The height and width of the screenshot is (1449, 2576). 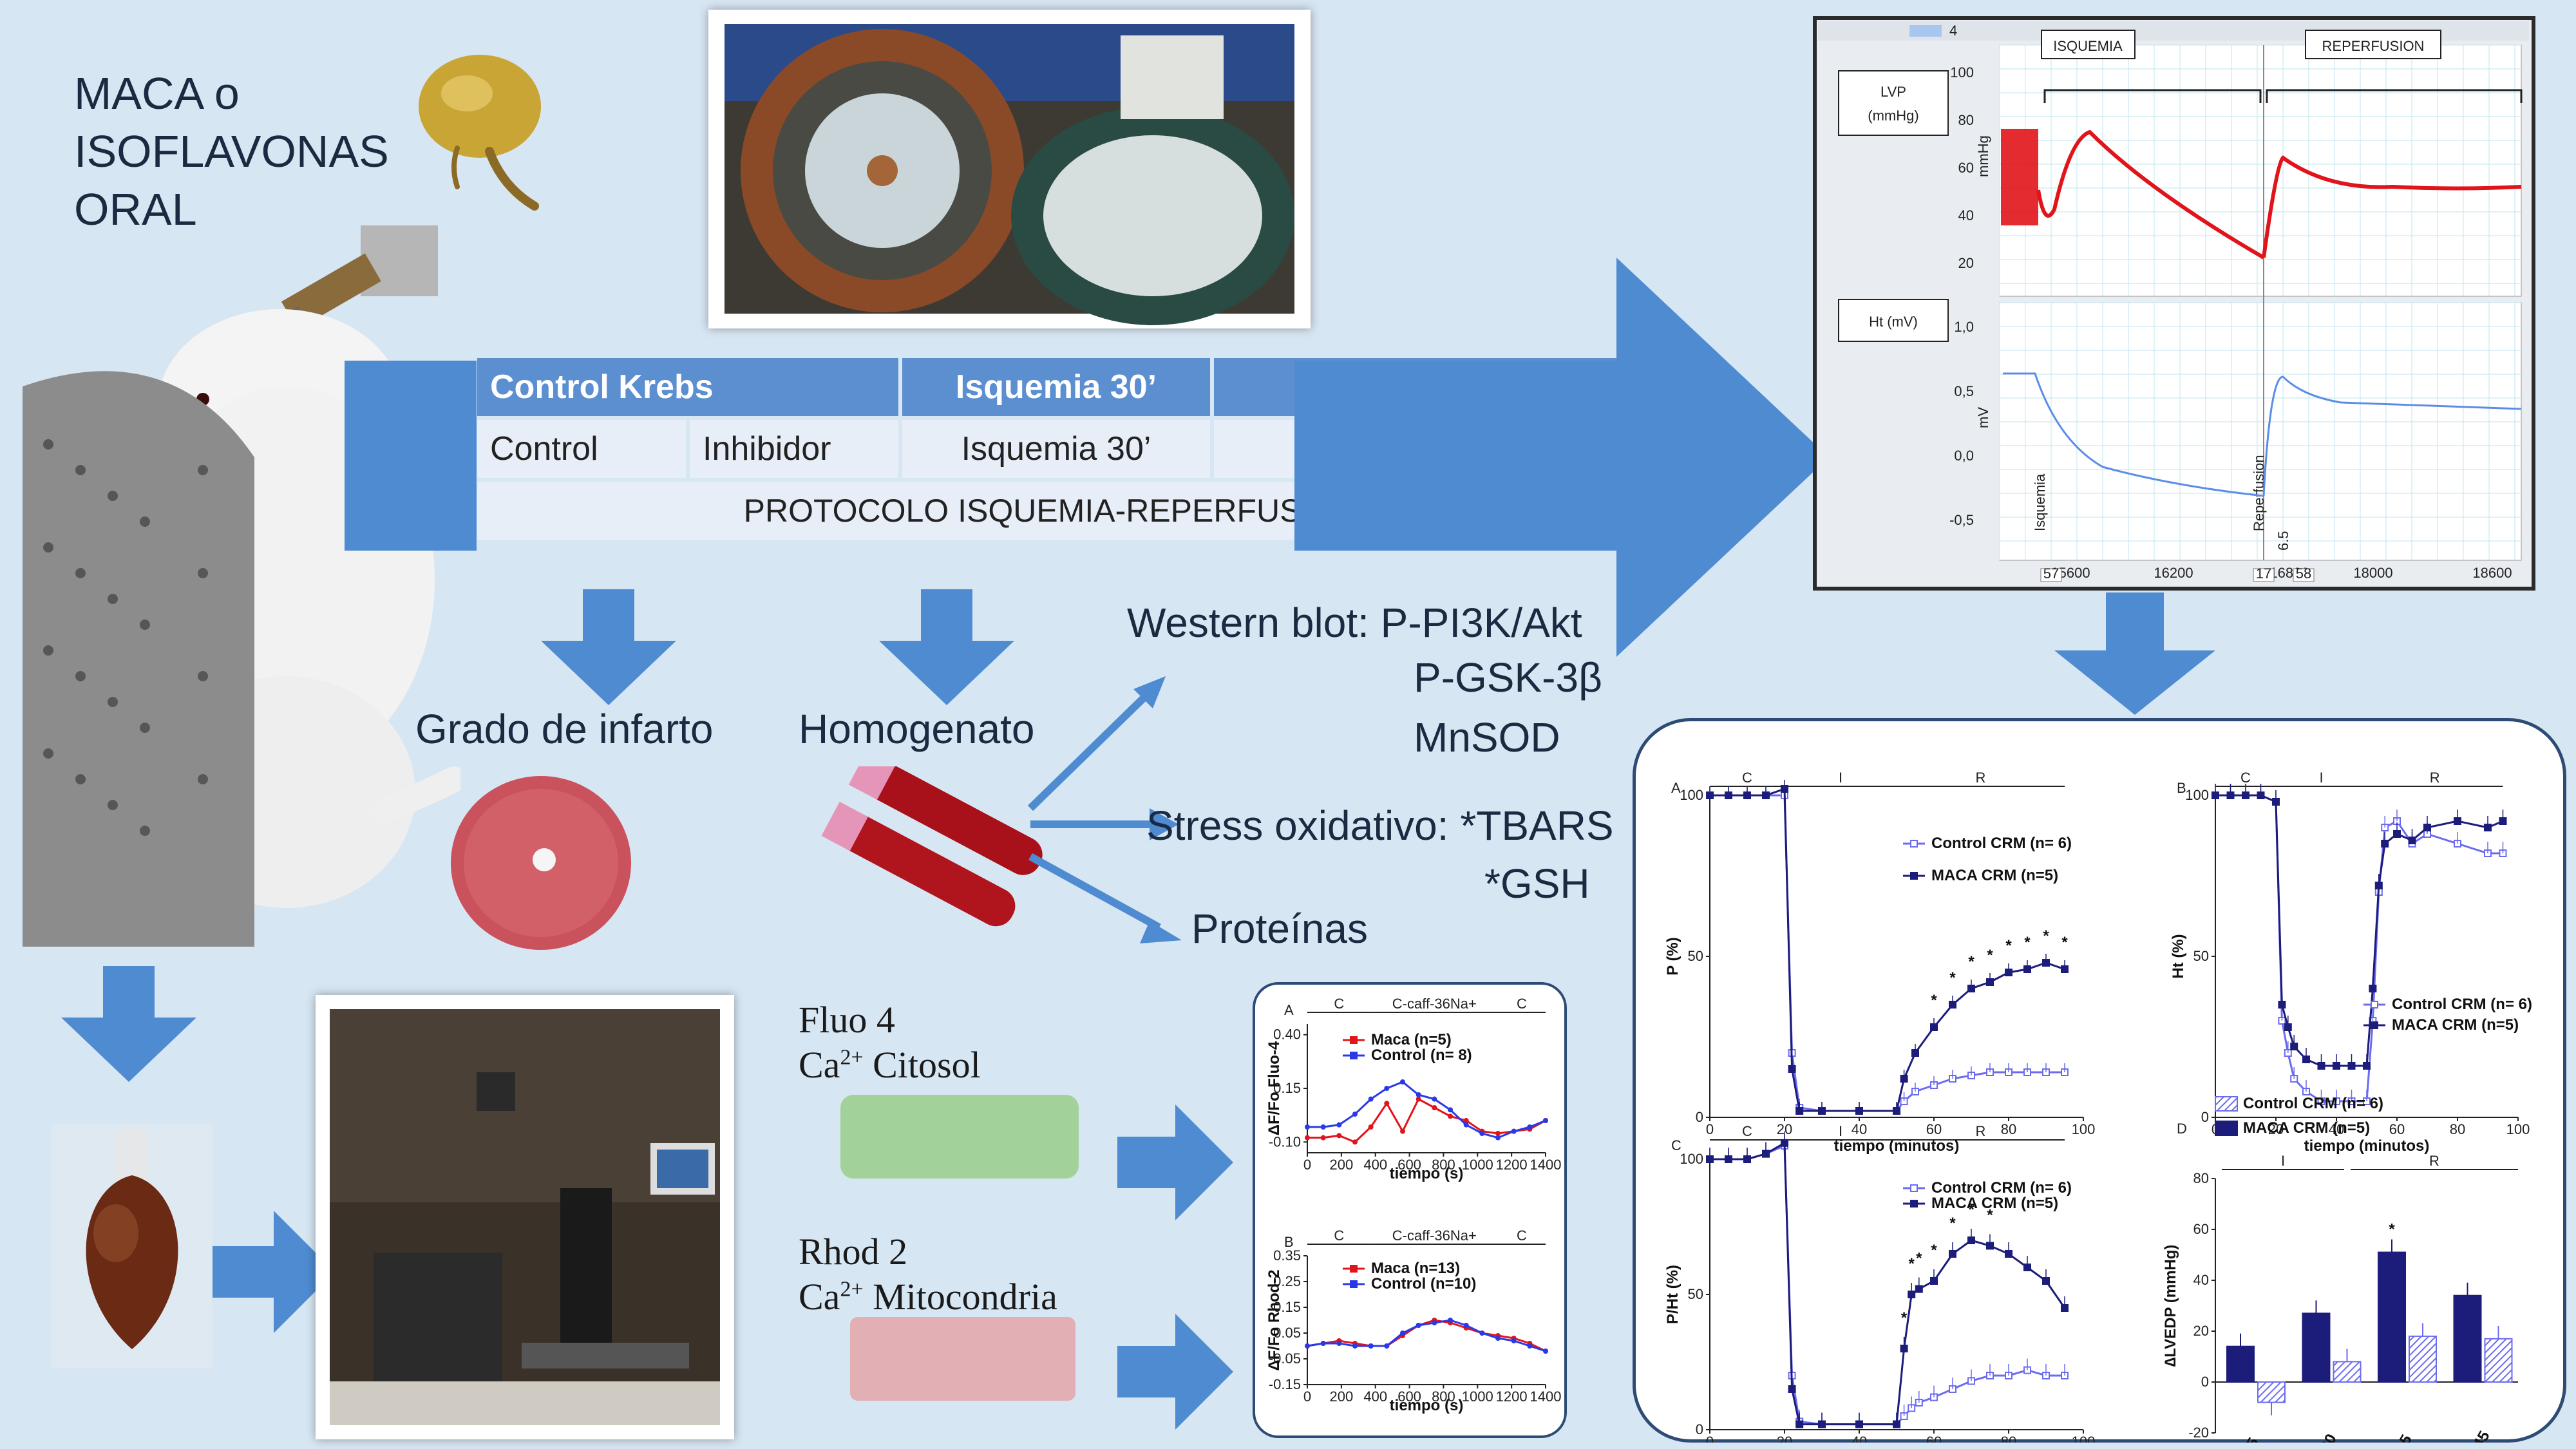 What do you see at coordinates (2328, 1437) in the screenshot?
I see `chart-d-xtick-label: I30` at bounding box center [2328, 1437].